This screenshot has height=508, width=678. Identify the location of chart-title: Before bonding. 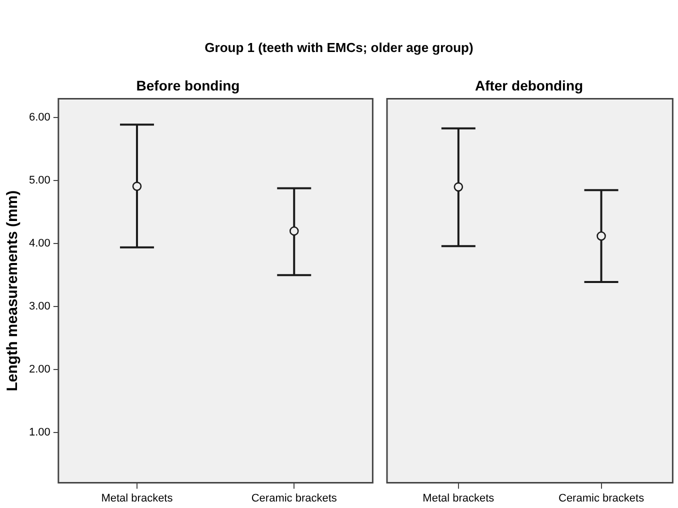
(188, 85).